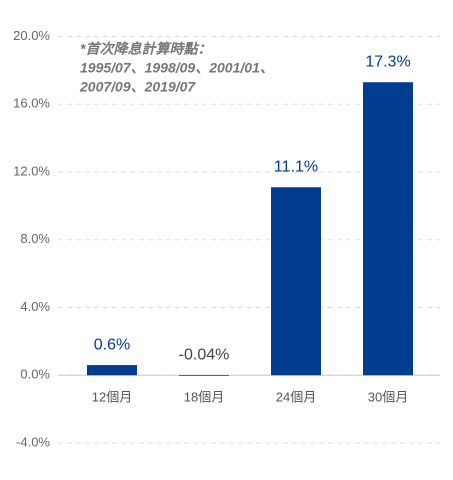 The image size is (453, 480). What do you see at coordinates (204, 396) in the screenshot?
I see `x-tick-label: 18個月` at bounding box center [204, 396].